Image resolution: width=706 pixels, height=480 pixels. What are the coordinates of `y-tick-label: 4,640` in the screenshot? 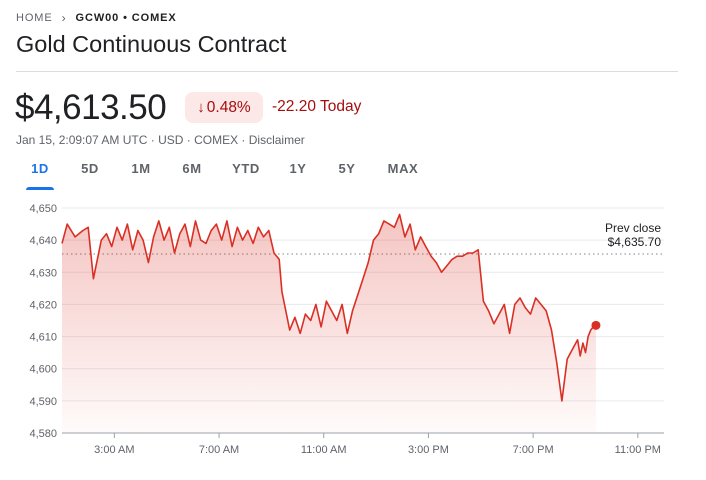 It's located at (43, 241).